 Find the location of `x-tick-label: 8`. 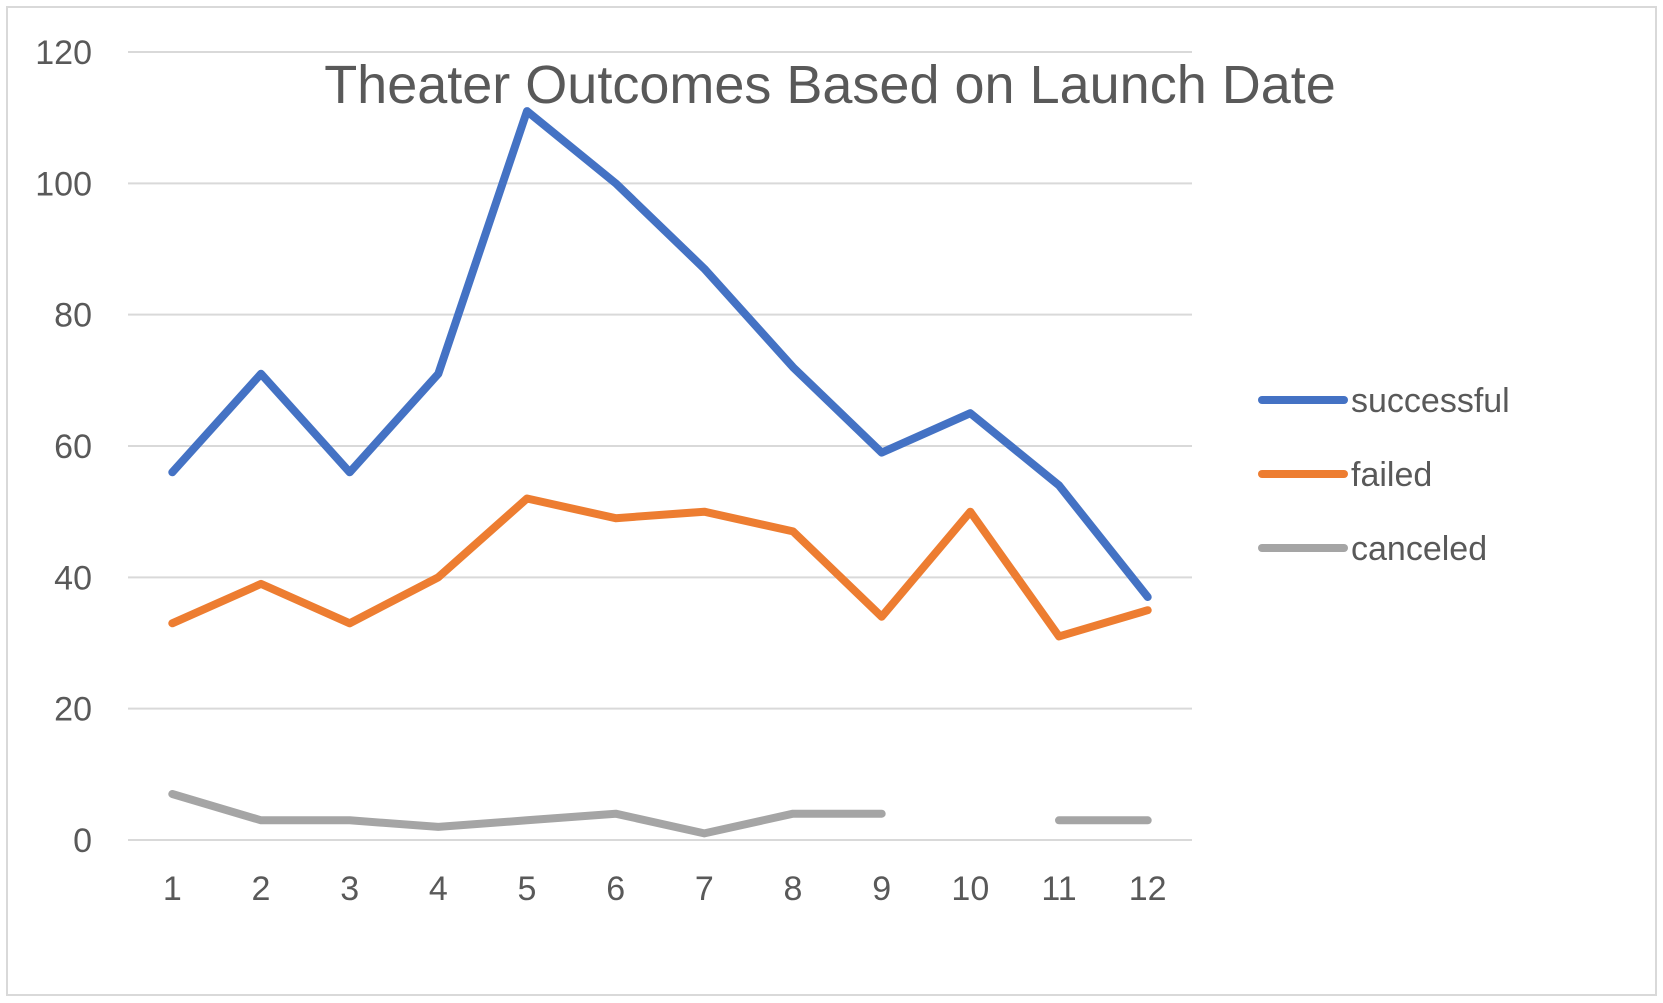

x-tick-label: 8 is located at coordinates (793, 889).